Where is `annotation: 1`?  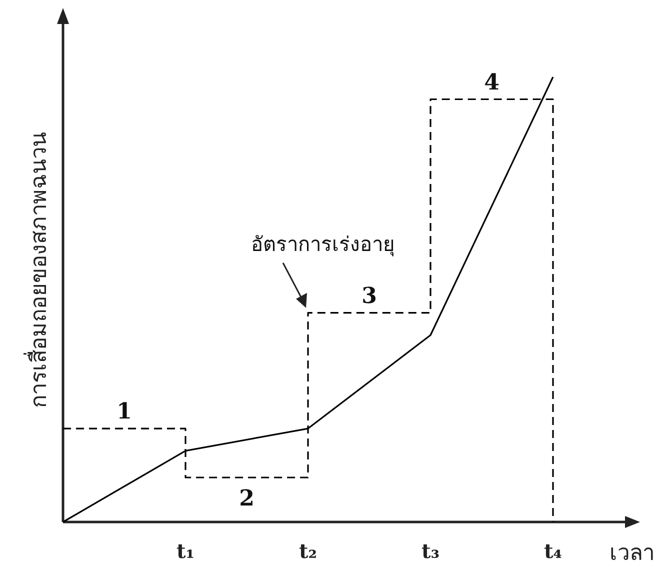 annotation: 1 is located at coordinates (124, 411).